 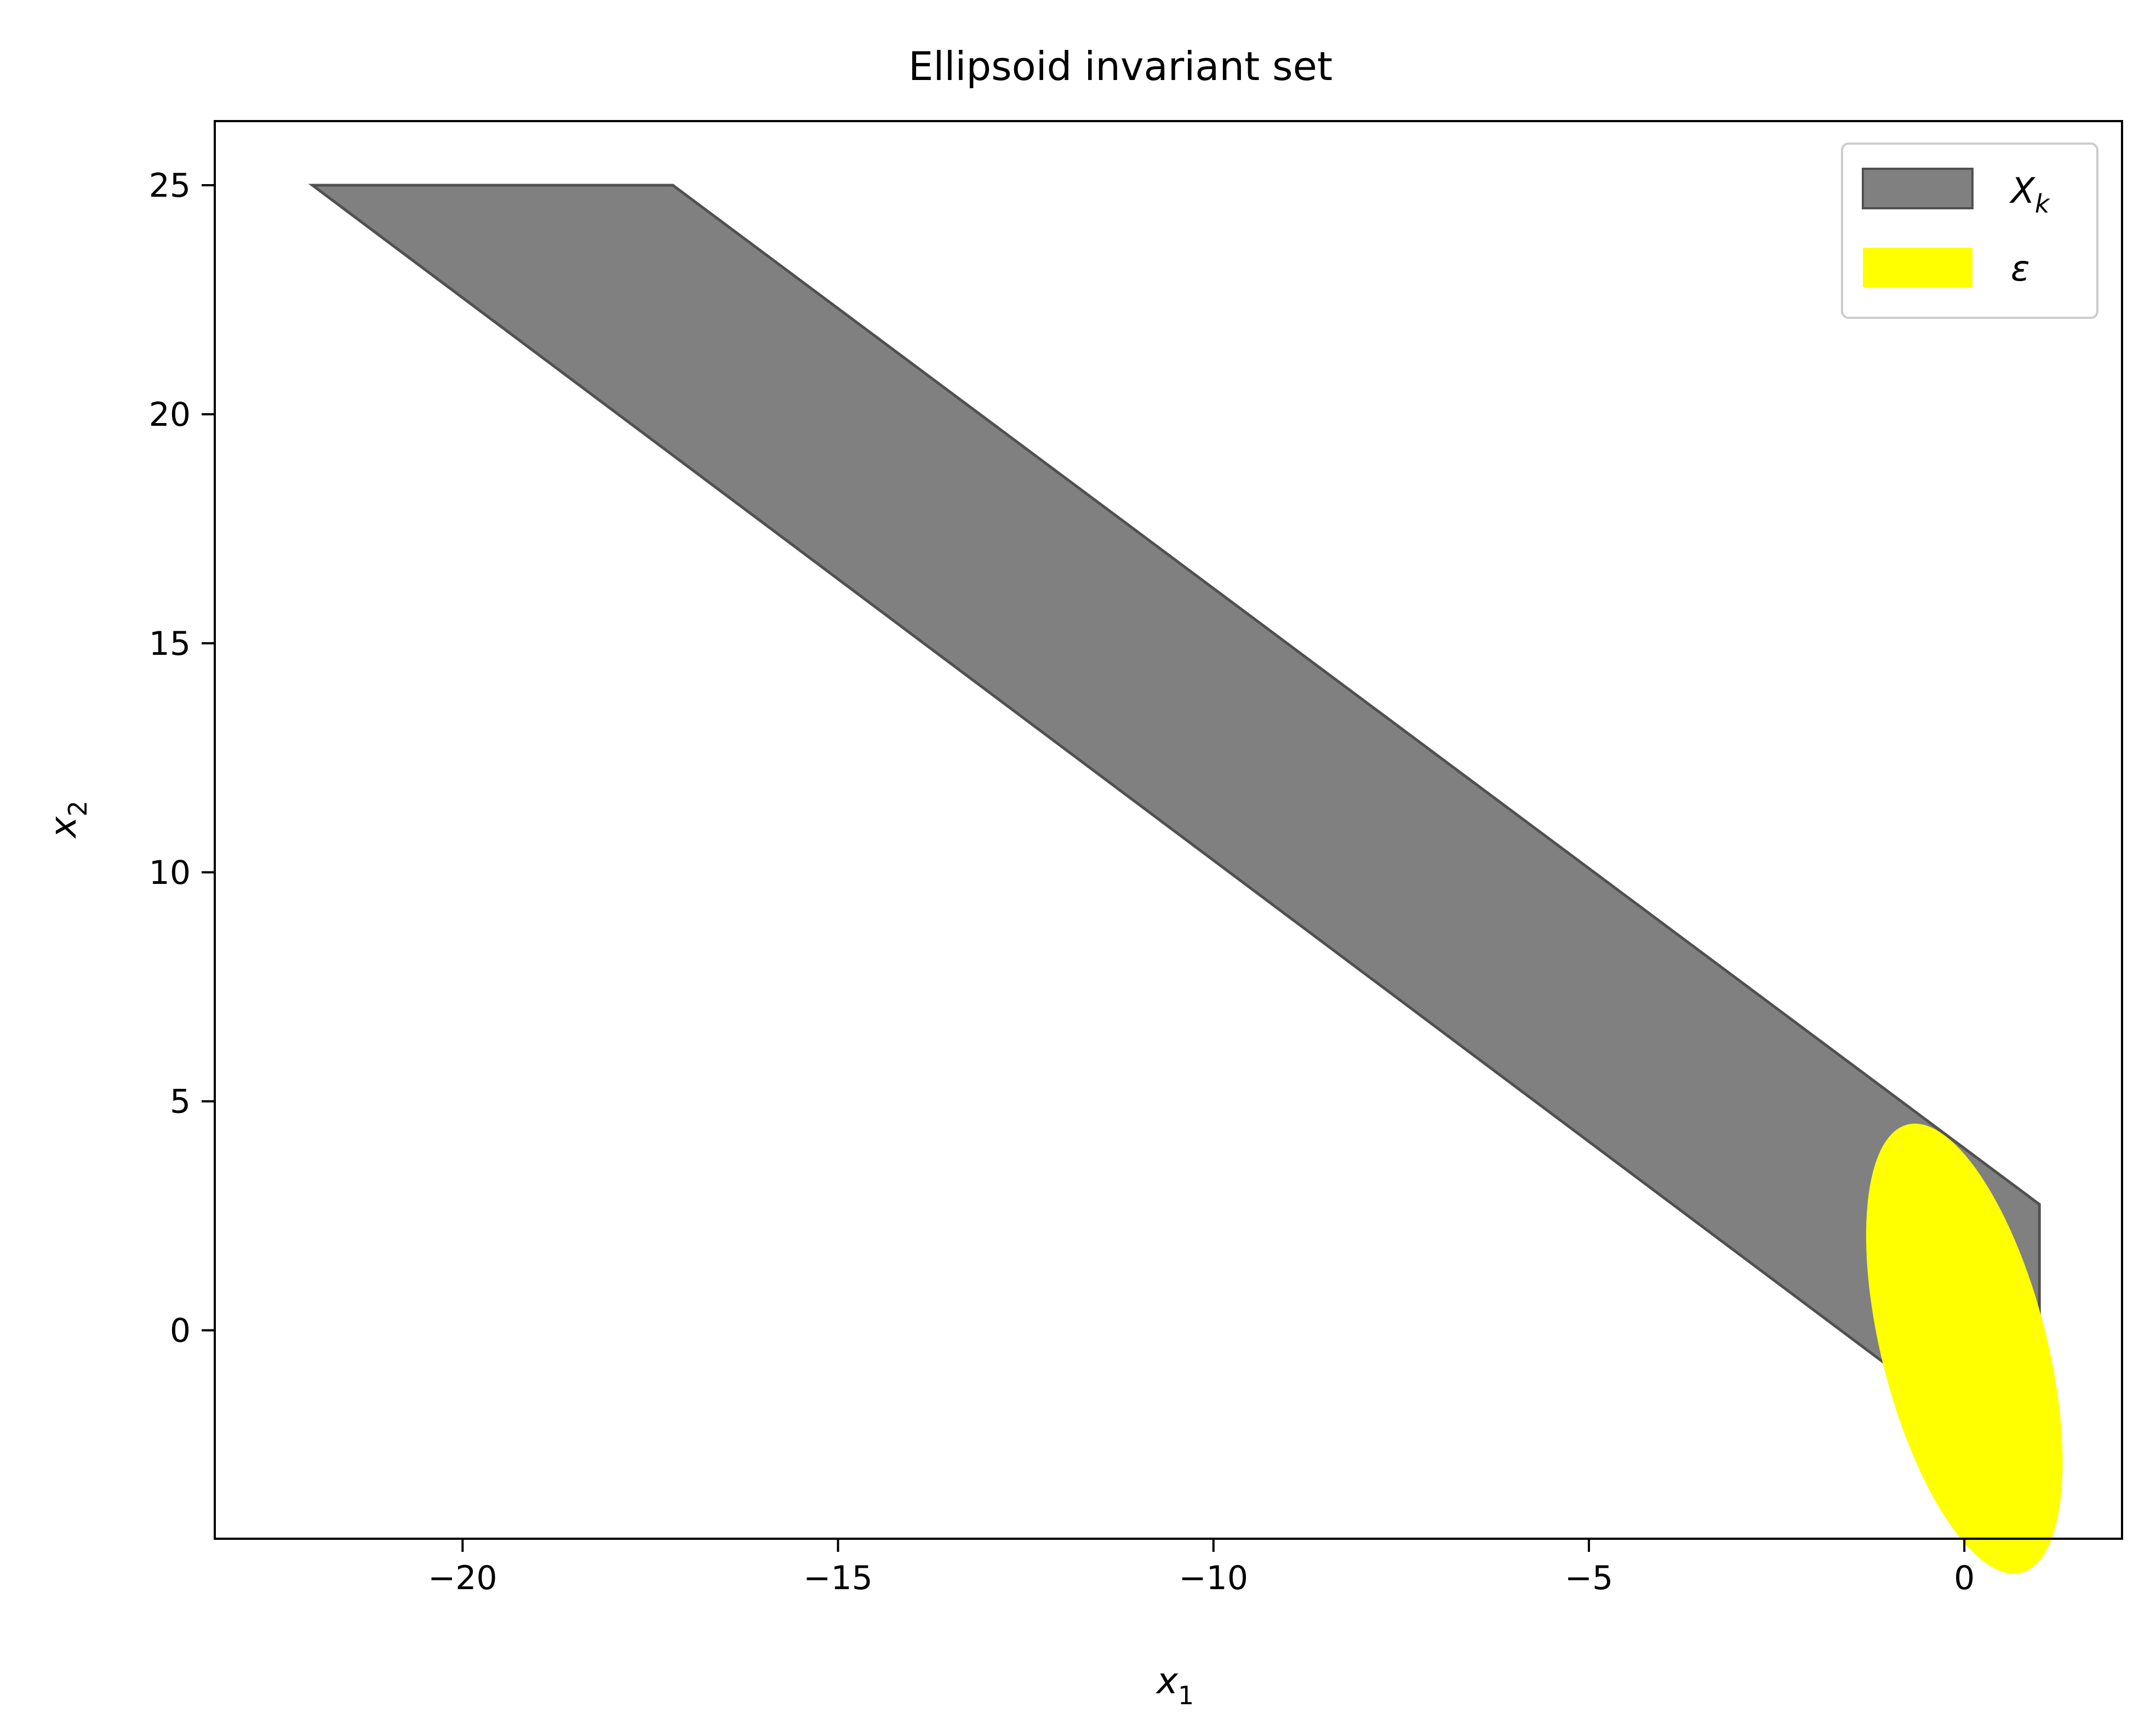 I want to click on y-axis-ticks: 0 5 10 15 20 25, so click(x=182, y=759).